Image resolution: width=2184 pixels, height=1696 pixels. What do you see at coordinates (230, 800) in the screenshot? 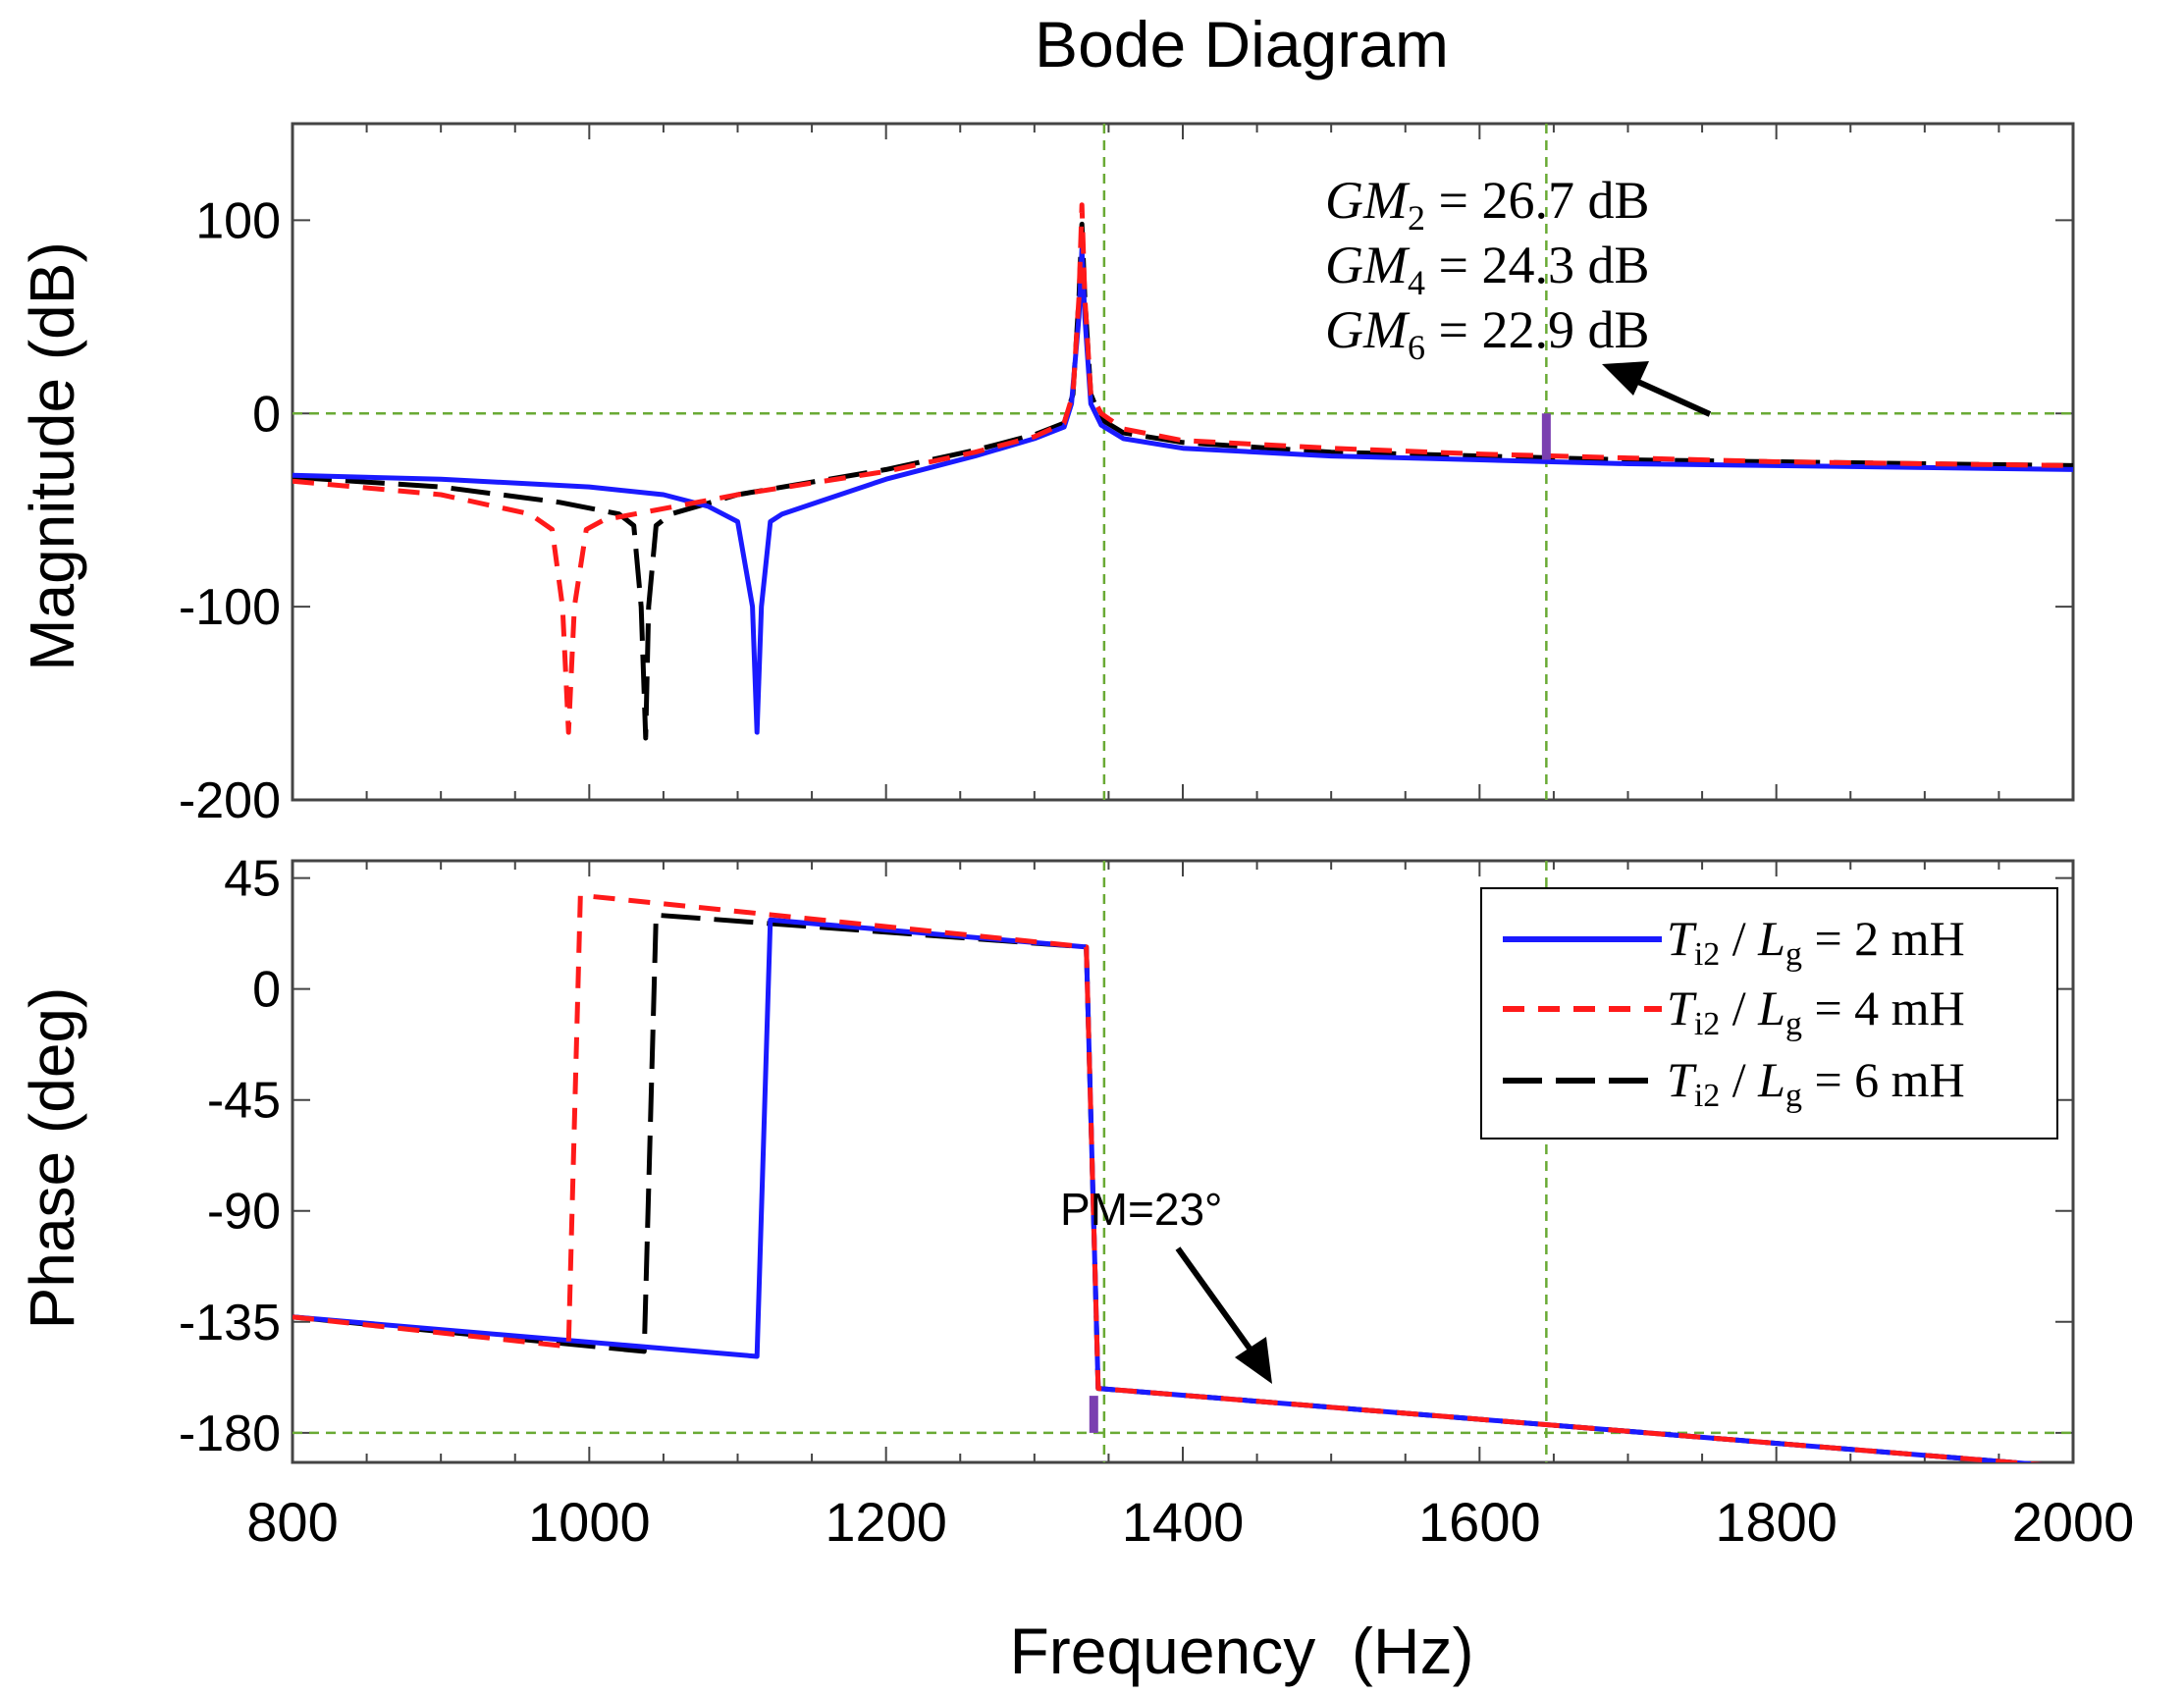
I see `magnitude-y-tick-label: -200` at bounding box center [230, 800].